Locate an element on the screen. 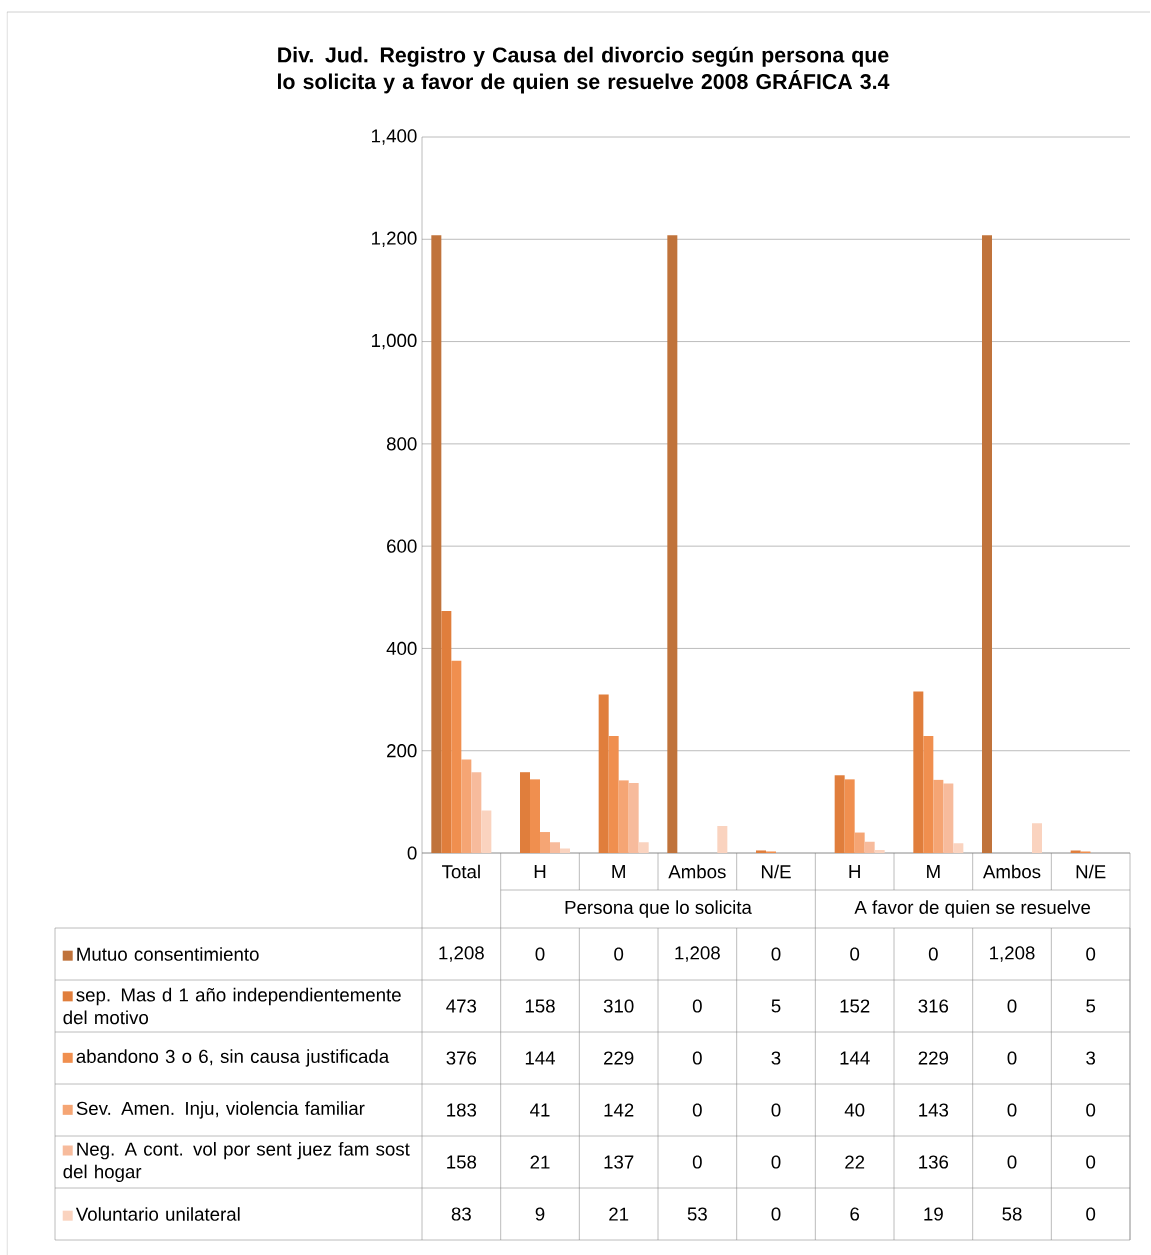 The width and height of the screenshot is (1151, 1255). data-label: 183 is located at coordinates (462, 1110).